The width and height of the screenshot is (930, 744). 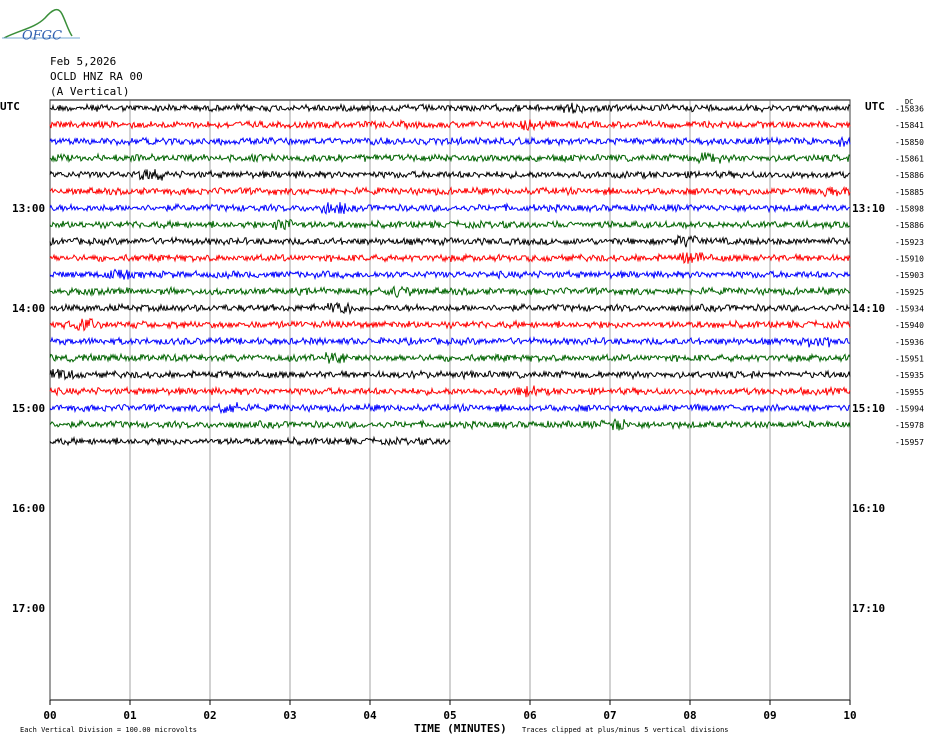 I want to click on left-hour-label: 15:00, so click(x=28, y=408).